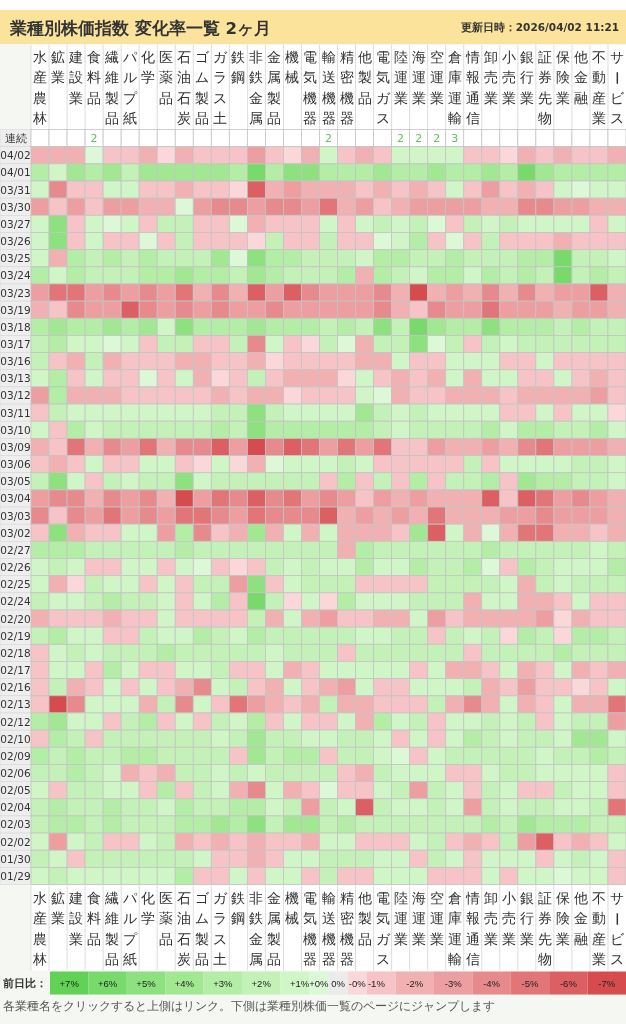 The width and height of the screenshot is (626, 1024). I want to click on x-tick-label: 海運業, so click(418, 918).